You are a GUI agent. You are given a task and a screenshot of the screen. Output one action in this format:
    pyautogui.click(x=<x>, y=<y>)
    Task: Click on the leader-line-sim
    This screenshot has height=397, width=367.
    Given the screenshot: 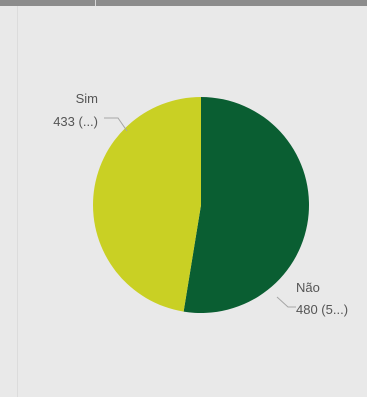 What is the action you would take?
    pyautogui.click(x=116, y=124)
    